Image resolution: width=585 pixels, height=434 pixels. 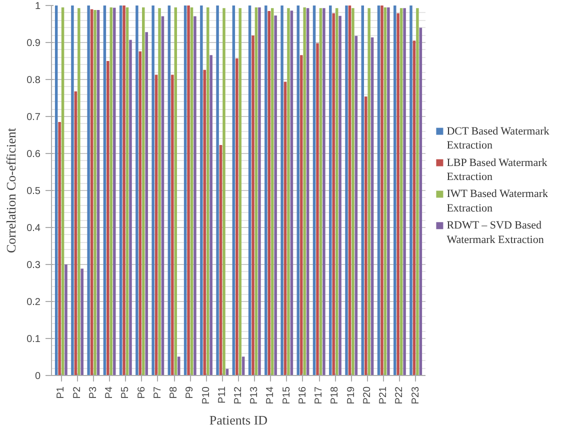 I want to click on x-tick-label: P20, so click(x=367, y=395).